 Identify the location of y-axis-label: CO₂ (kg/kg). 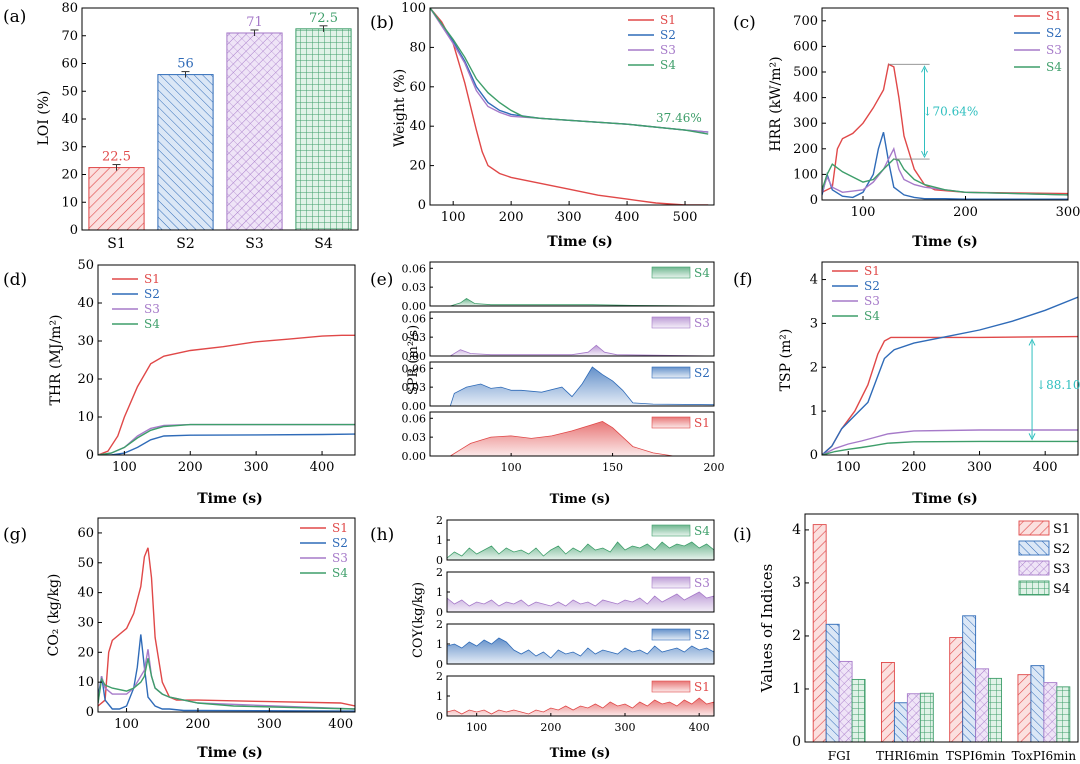
(54, 615).